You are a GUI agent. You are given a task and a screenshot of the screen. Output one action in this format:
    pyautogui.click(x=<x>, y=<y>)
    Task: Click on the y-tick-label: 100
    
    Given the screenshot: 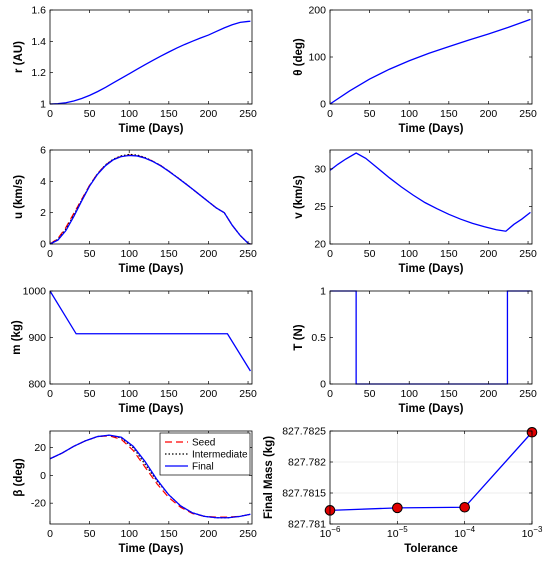 What is the action you would take?
    pyautogui.click(x=317, y=58)
    